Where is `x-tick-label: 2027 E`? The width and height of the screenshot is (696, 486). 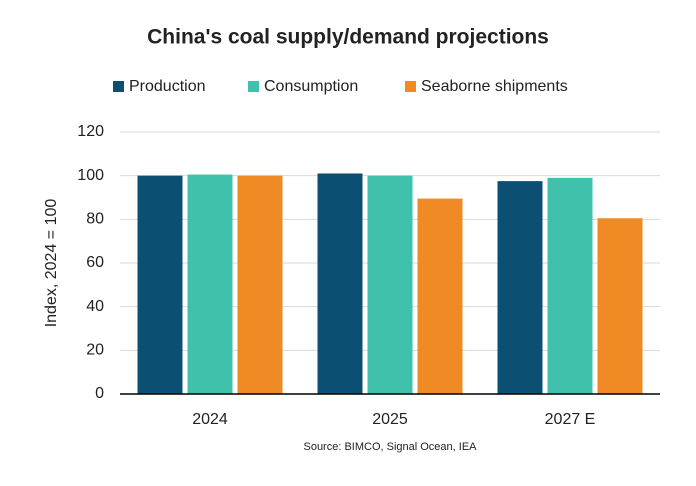
x-tick-label: 2027 E is located at coordinates (570, 419).